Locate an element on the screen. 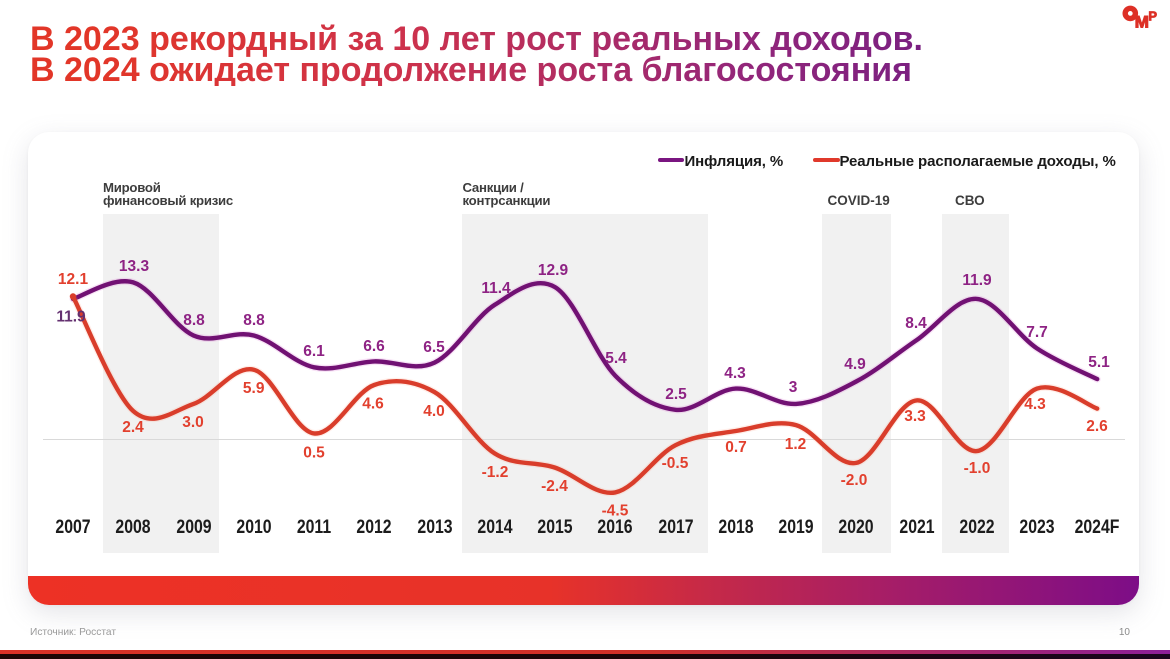 Image resolution: width=1170 pixels, height=659 pixels. svg-text: -1.0 is located at coordinates (977, 468).